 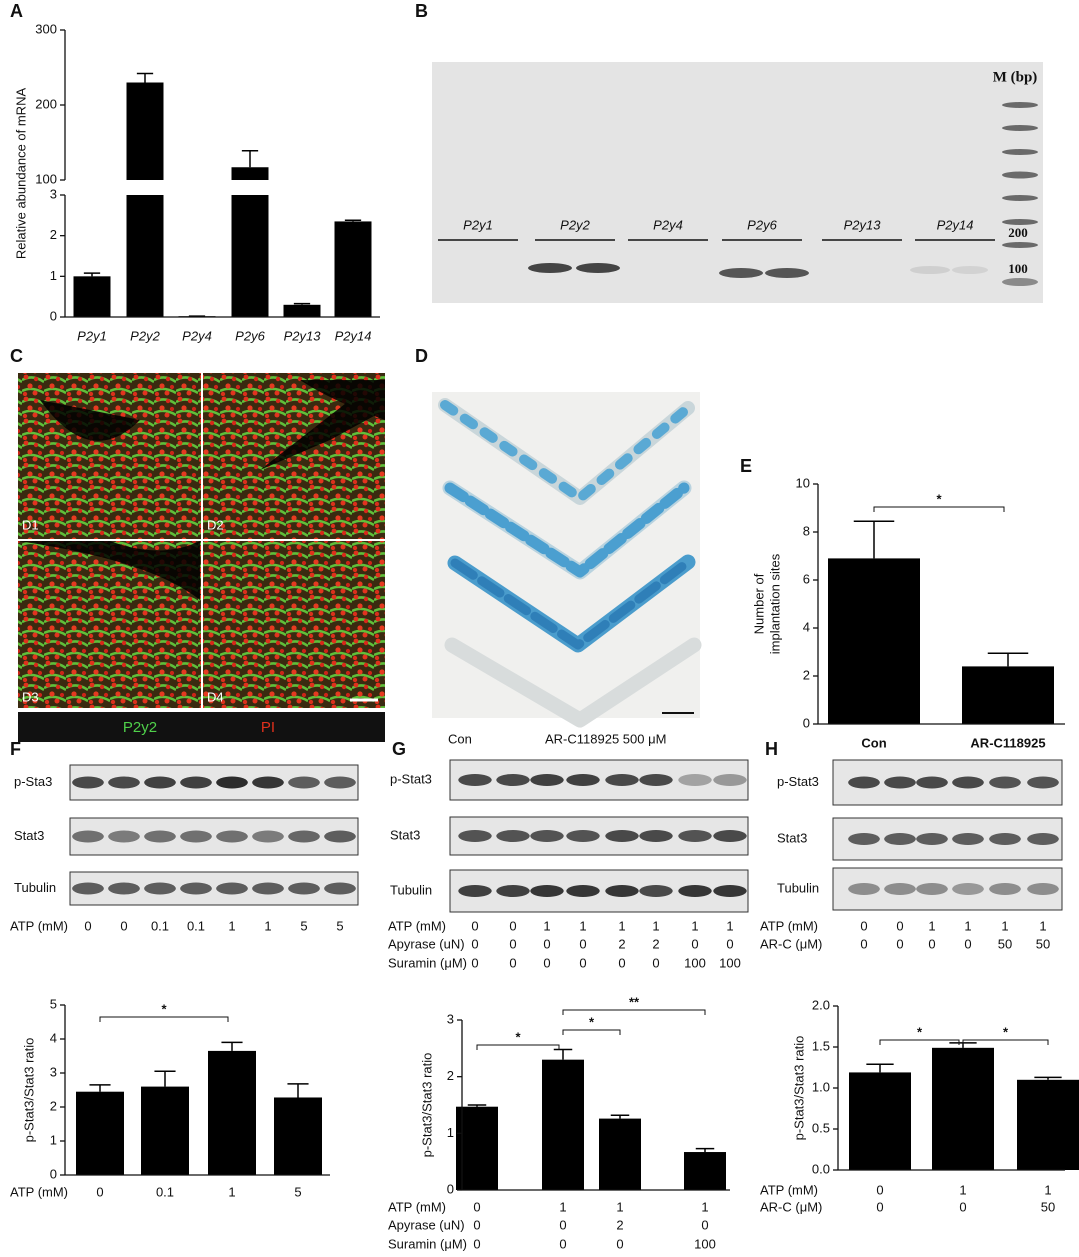 I want to click on y-tick-label: 8, so click(x=806, y=530).